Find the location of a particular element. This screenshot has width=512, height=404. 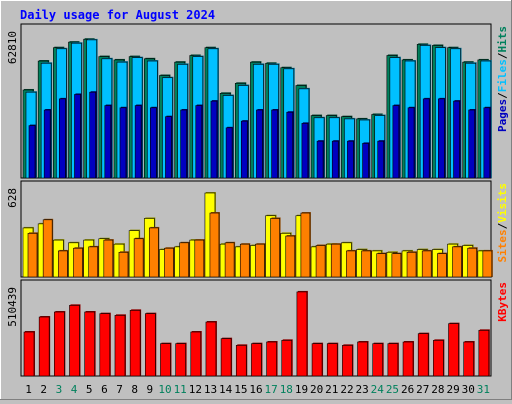

x-tick-label-18: 18 is located at coordinates (286, 389).